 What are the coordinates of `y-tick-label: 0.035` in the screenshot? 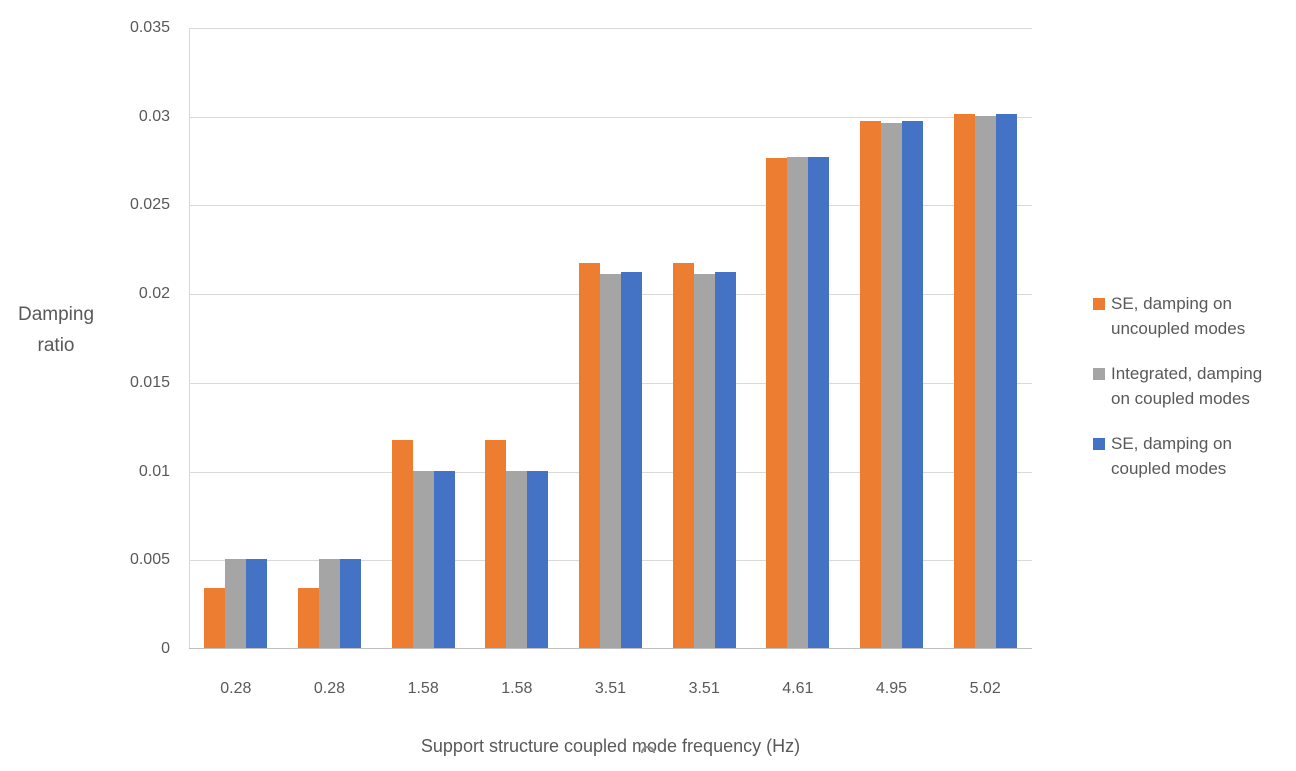 It's located at (149, 27).